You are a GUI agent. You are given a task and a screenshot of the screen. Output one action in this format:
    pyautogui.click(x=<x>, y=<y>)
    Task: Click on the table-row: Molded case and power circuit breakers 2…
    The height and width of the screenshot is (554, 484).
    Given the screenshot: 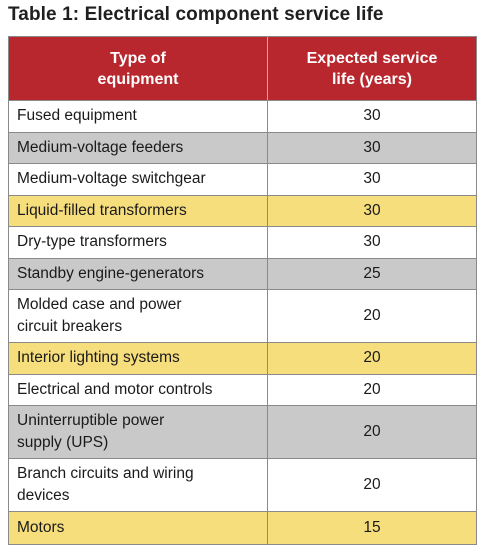 What is the action you would take?
    pyautogui.click(x=242, y=316)
    